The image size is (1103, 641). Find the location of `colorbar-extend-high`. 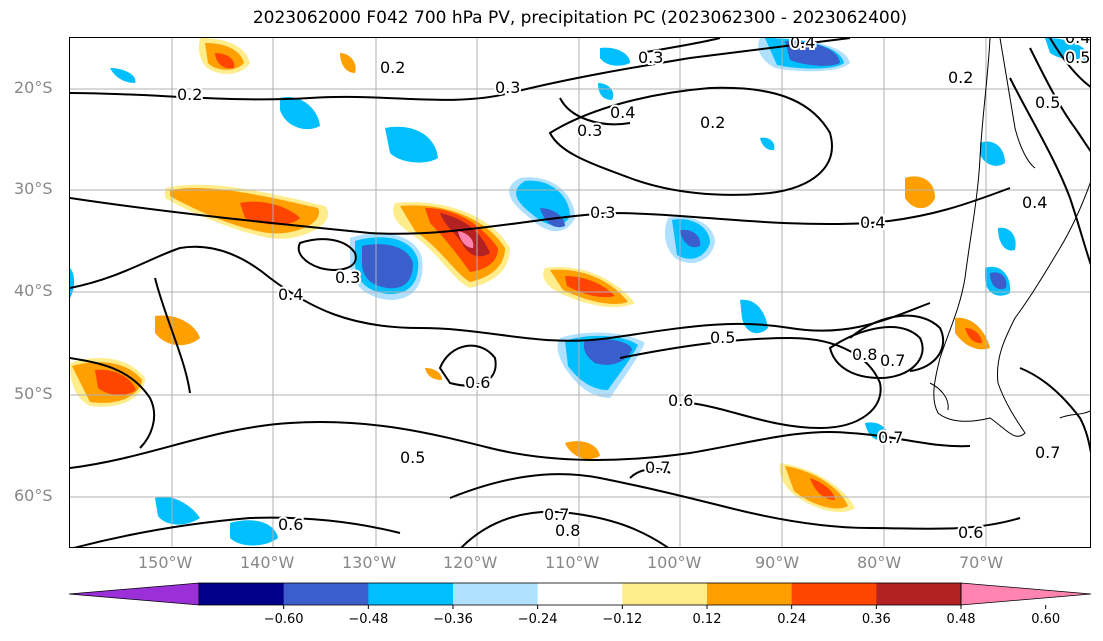

colorbar-extend-high is located at coordinates (1026, 594).